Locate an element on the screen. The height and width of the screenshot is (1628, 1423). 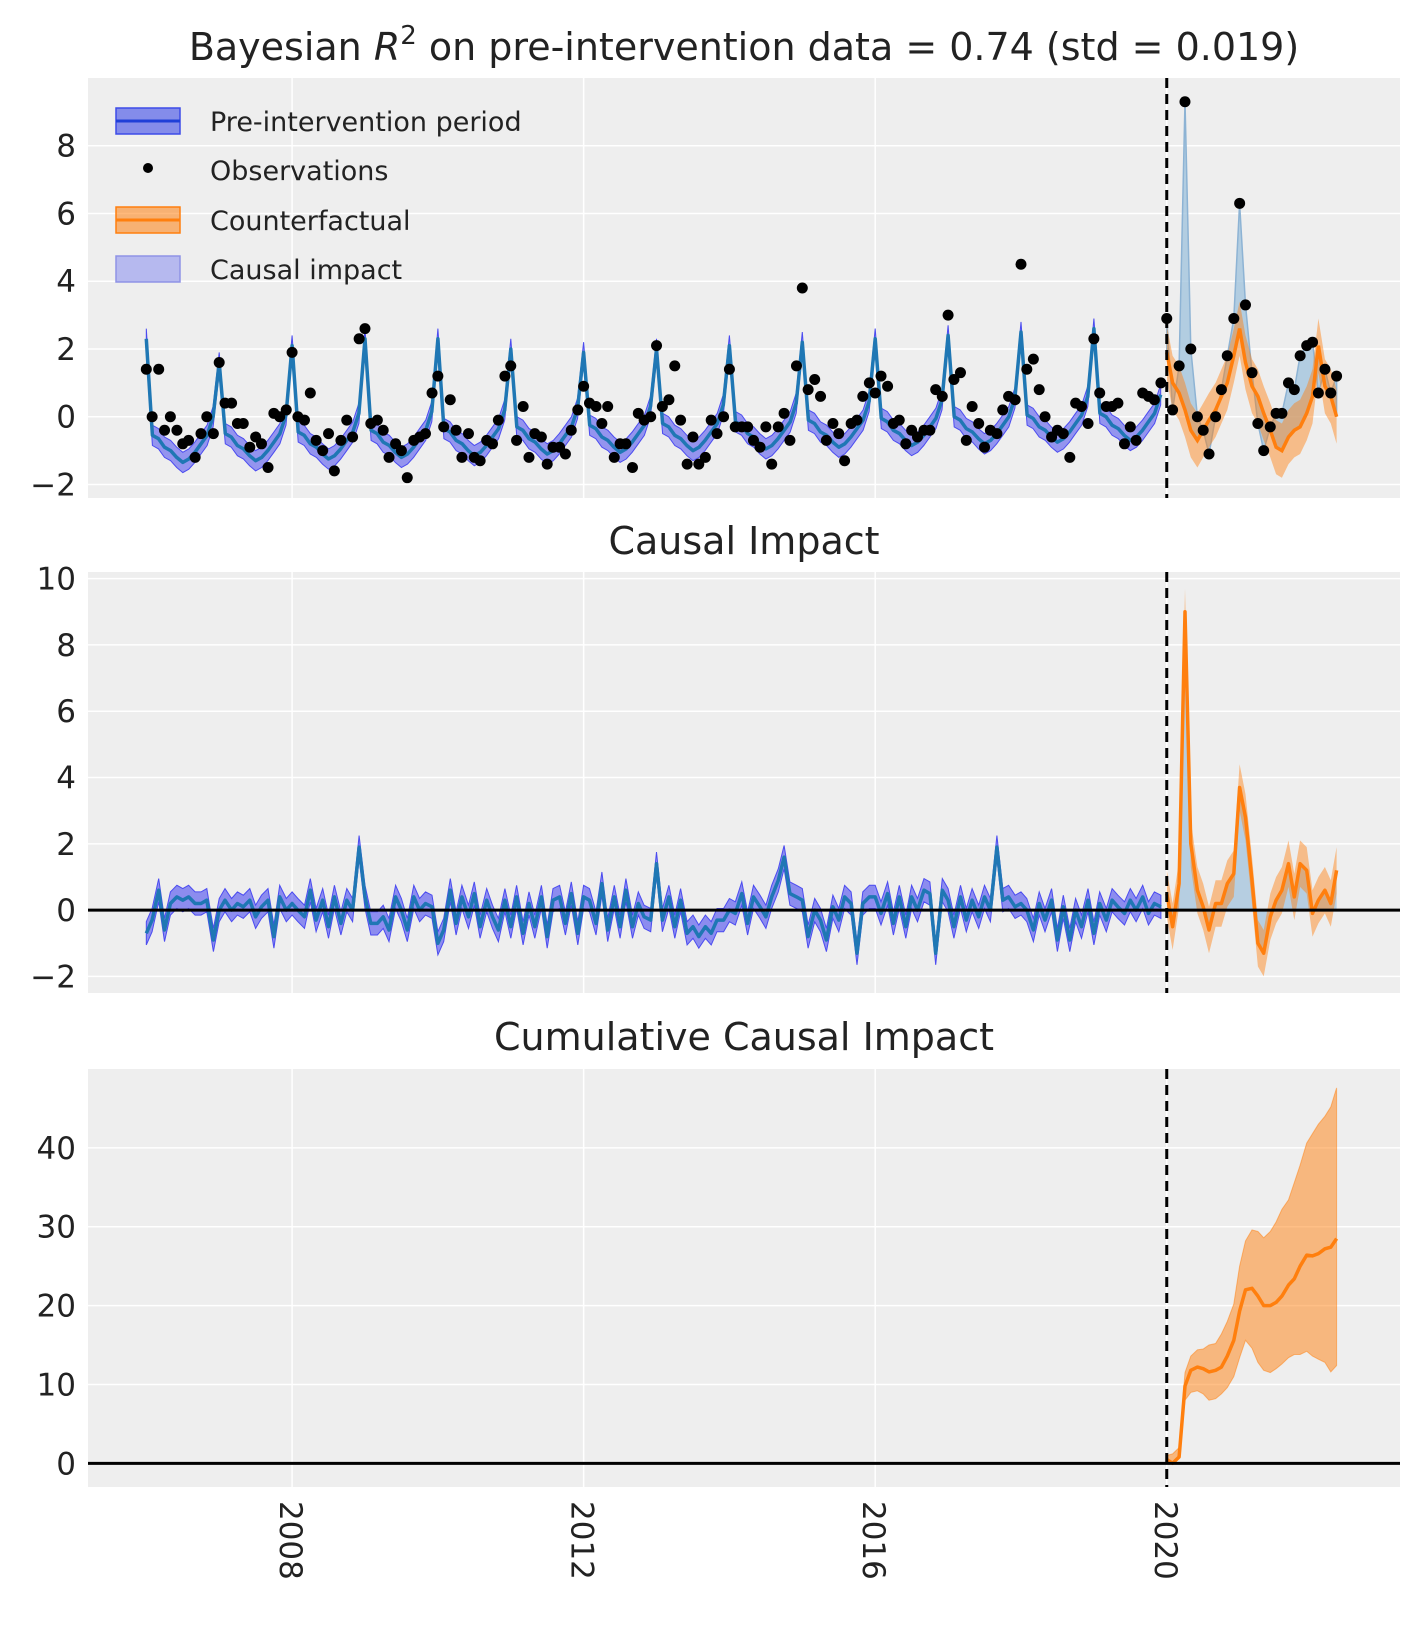
legend-label-pre: Pre-intervention period is located at coordinates (366, 122).